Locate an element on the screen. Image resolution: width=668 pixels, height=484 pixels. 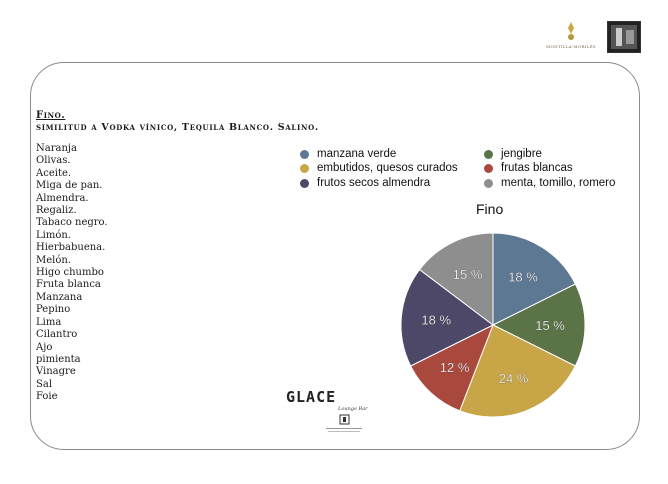
legend-item-manzana-verde: manzana verde is located at coordinates (348, 154).